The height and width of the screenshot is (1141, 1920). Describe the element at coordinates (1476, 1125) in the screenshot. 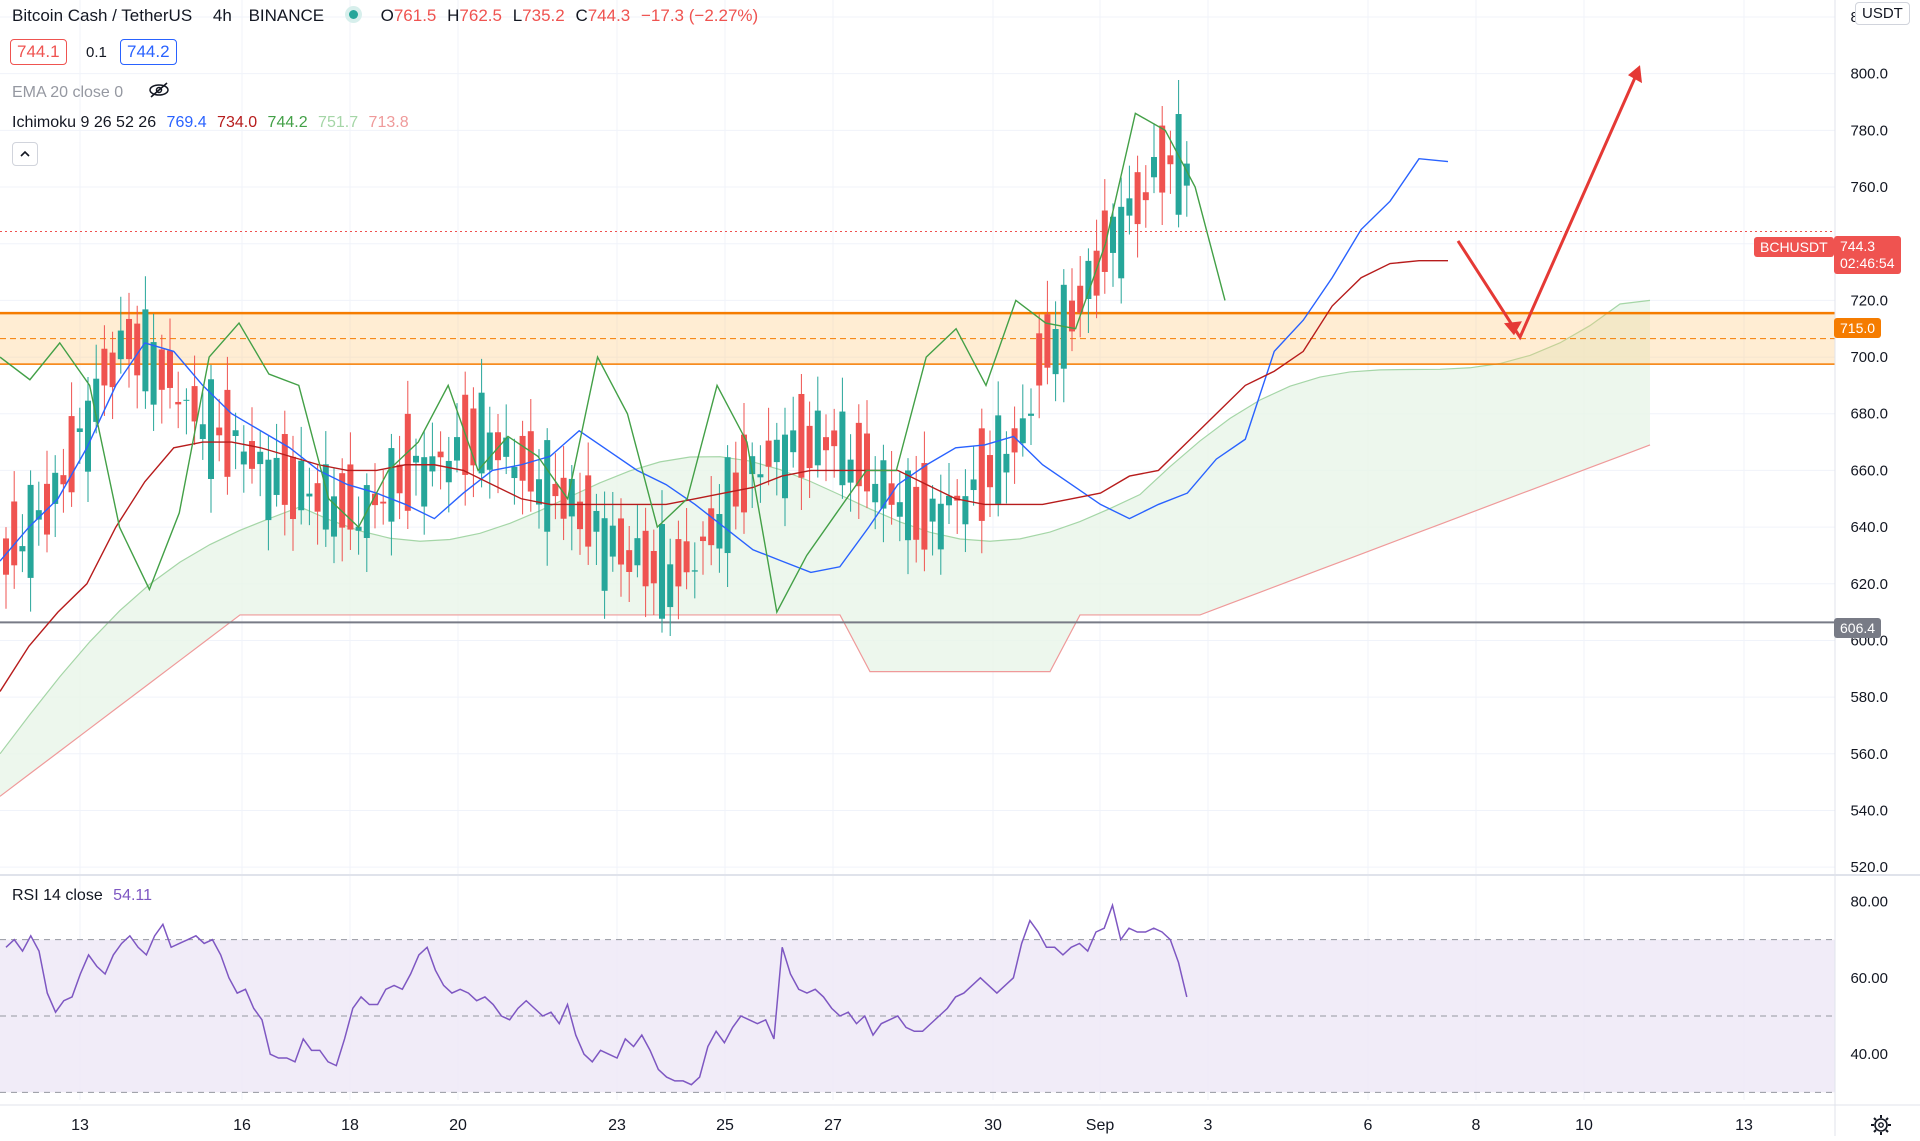

I see `time-tick-label: 8` at that location.